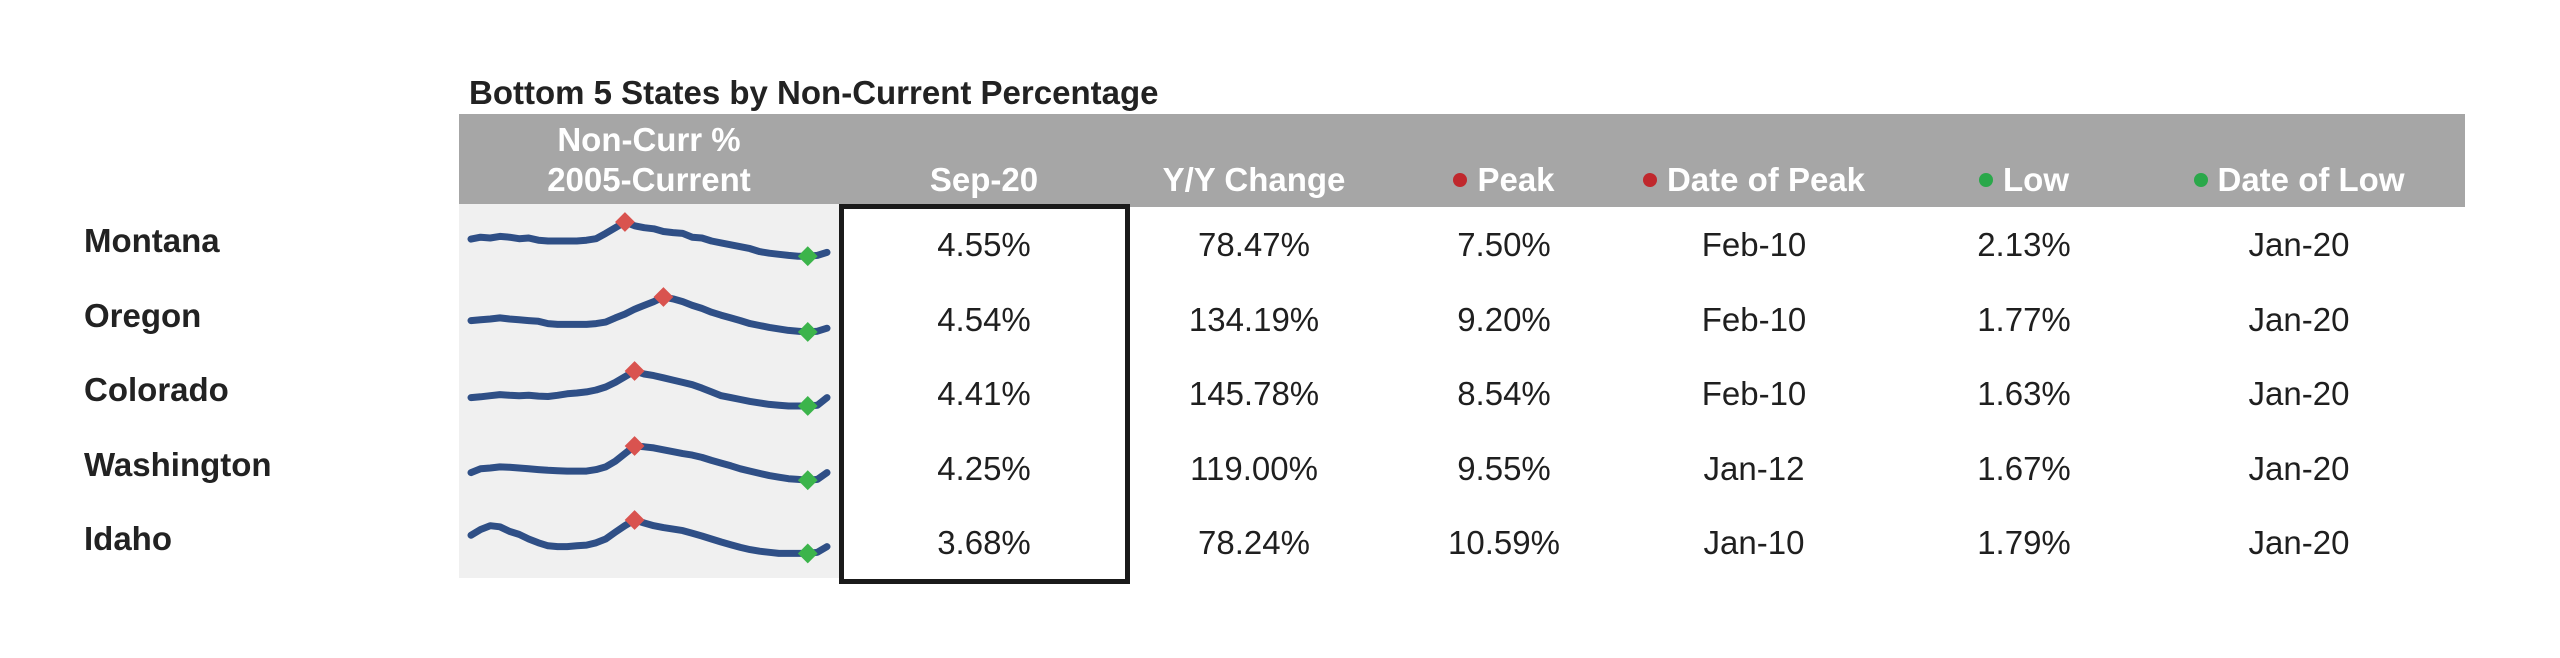 This screenshot has width=2560, height=658. Describe the element at coordinates (1504, 244) in the screenshot. I see `cell-peak: 7.50%` at that location.